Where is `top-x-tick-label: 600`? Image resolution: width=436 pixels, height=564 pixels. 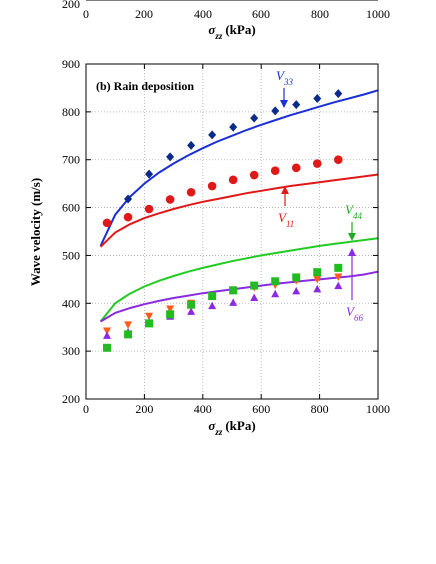
top-x-tick-label: 600 is located at coordinates (261, 14).